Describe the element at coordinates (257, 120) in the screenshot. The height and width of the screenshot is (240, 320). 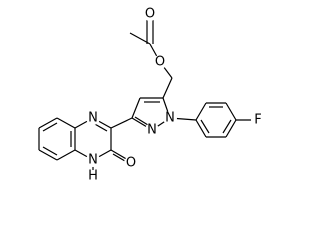
I see `atom-label: F` at that location.